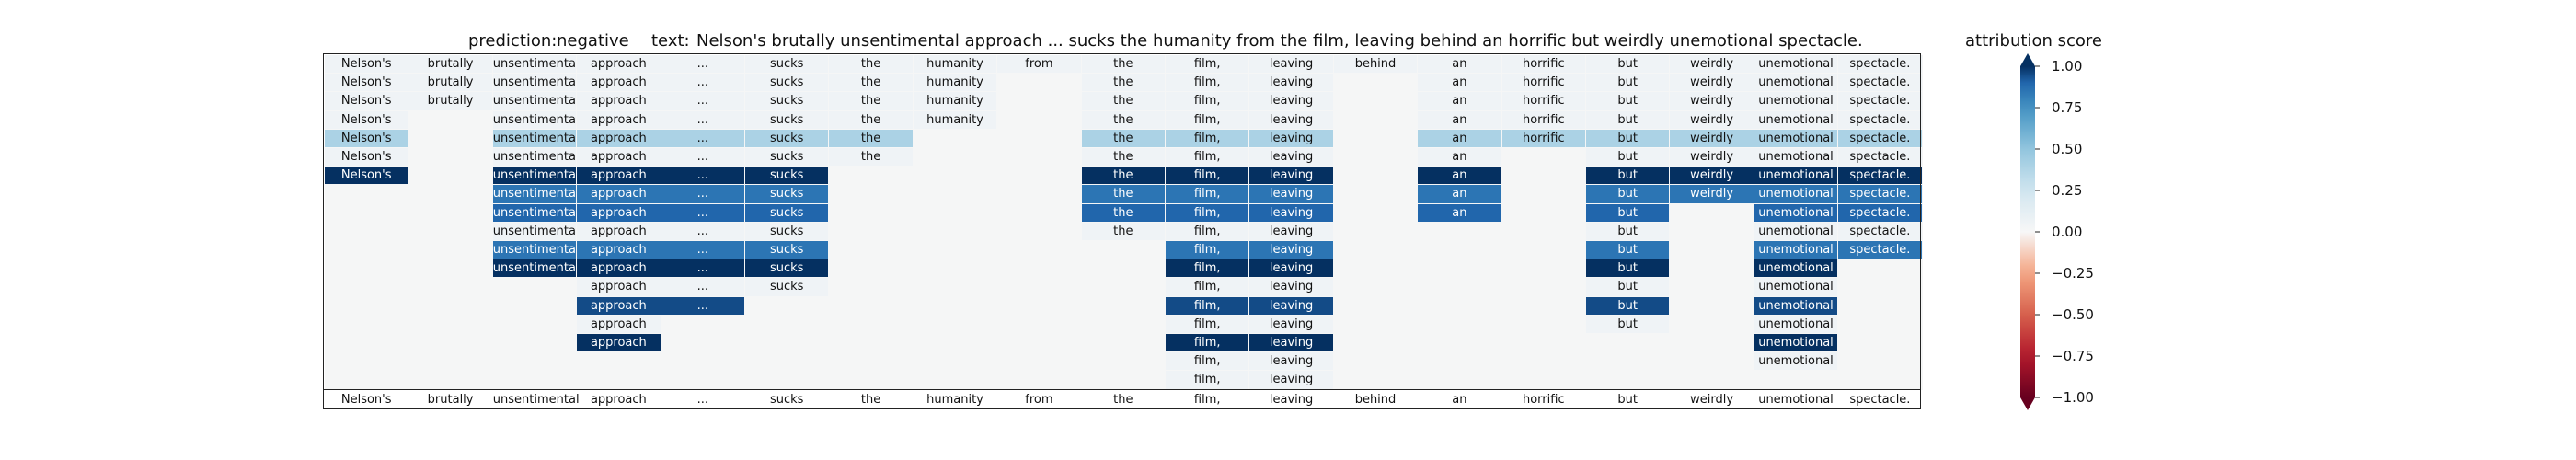  What do you see at coordinates (954, 400) in the screenshot?
I see `reference-token: humanity` at bounding box center [954, 400].